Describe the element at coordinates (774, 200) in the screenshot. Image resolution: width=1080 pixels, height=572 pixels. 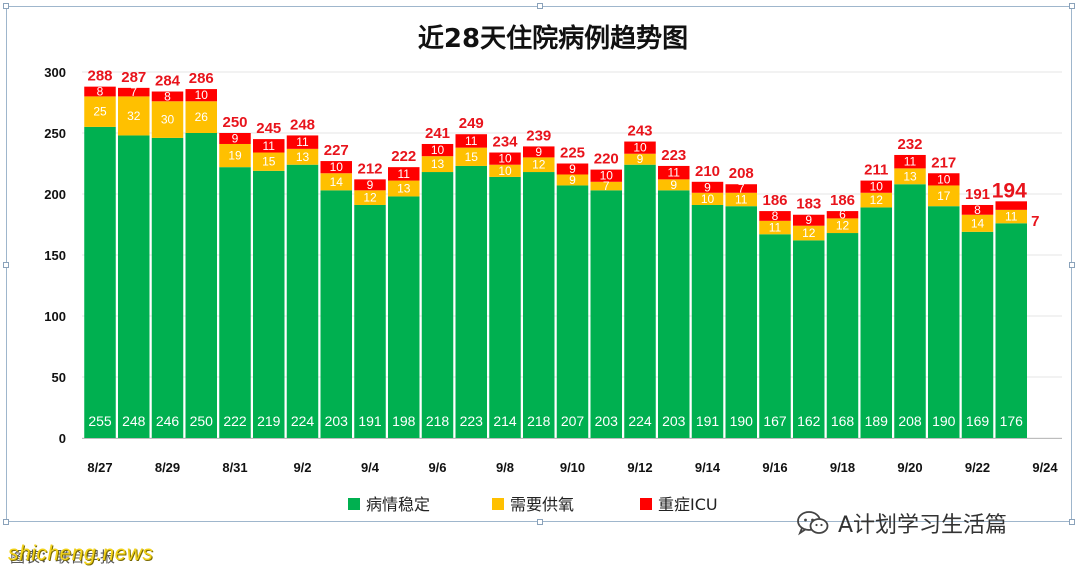
I see `total-label: 186` at that location.